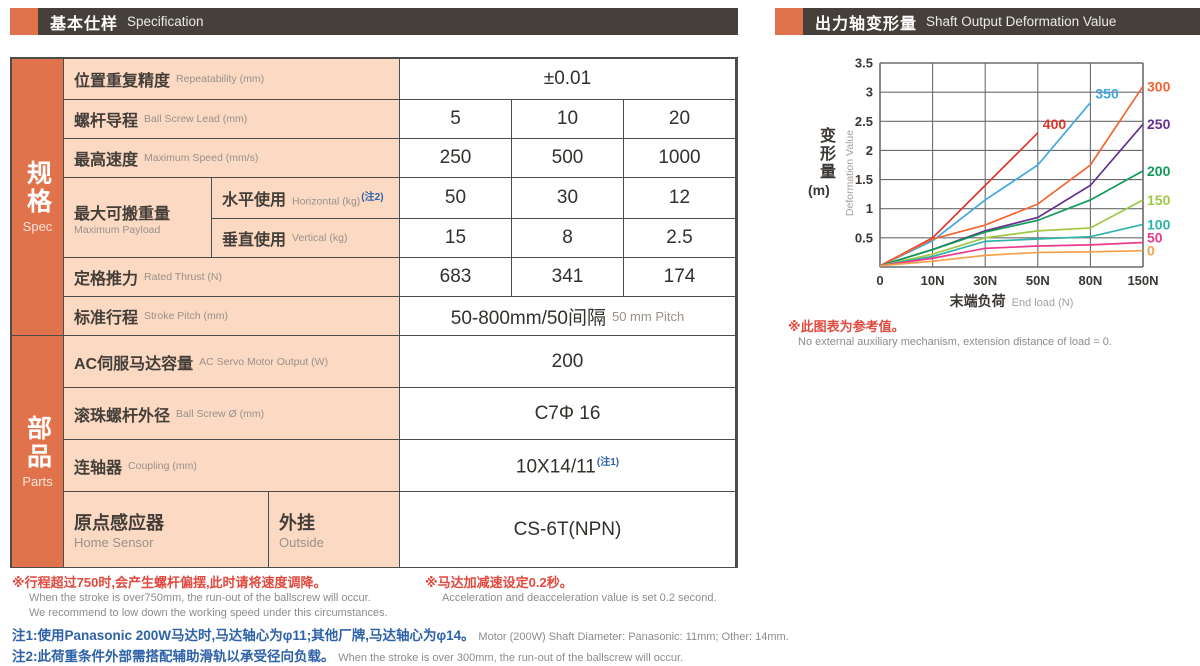  I want to click on sensor-value: CS-6T(NPN), so click(568, 530).